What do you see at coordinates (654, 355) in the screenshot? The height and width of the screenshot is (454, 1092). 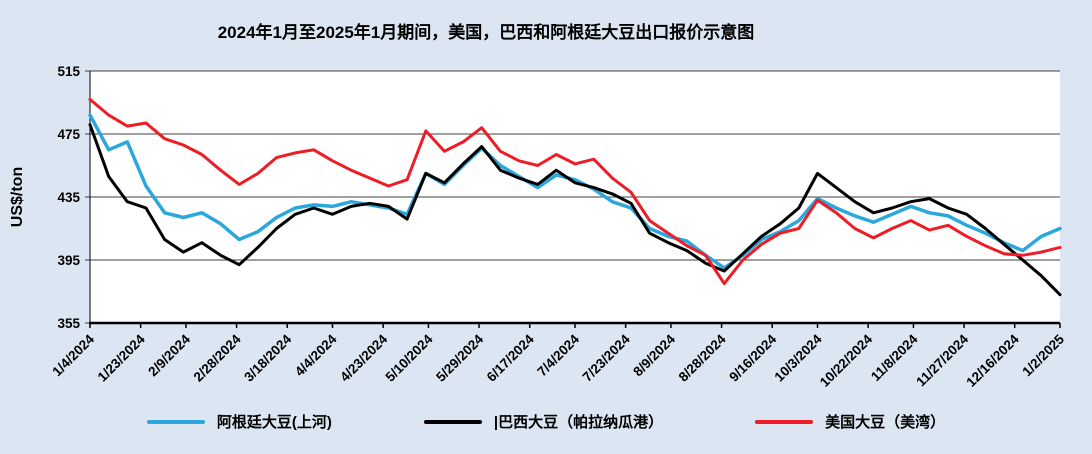 I see `svg-text: 8/9/2024` at bounding box center [654, 355].